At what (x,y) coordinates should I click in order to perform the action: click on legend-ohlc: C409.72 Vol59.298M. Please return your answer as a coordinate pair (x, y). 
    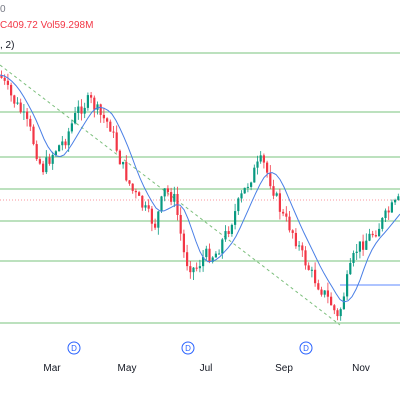
    Looking at the image, I should click on (46, 26).